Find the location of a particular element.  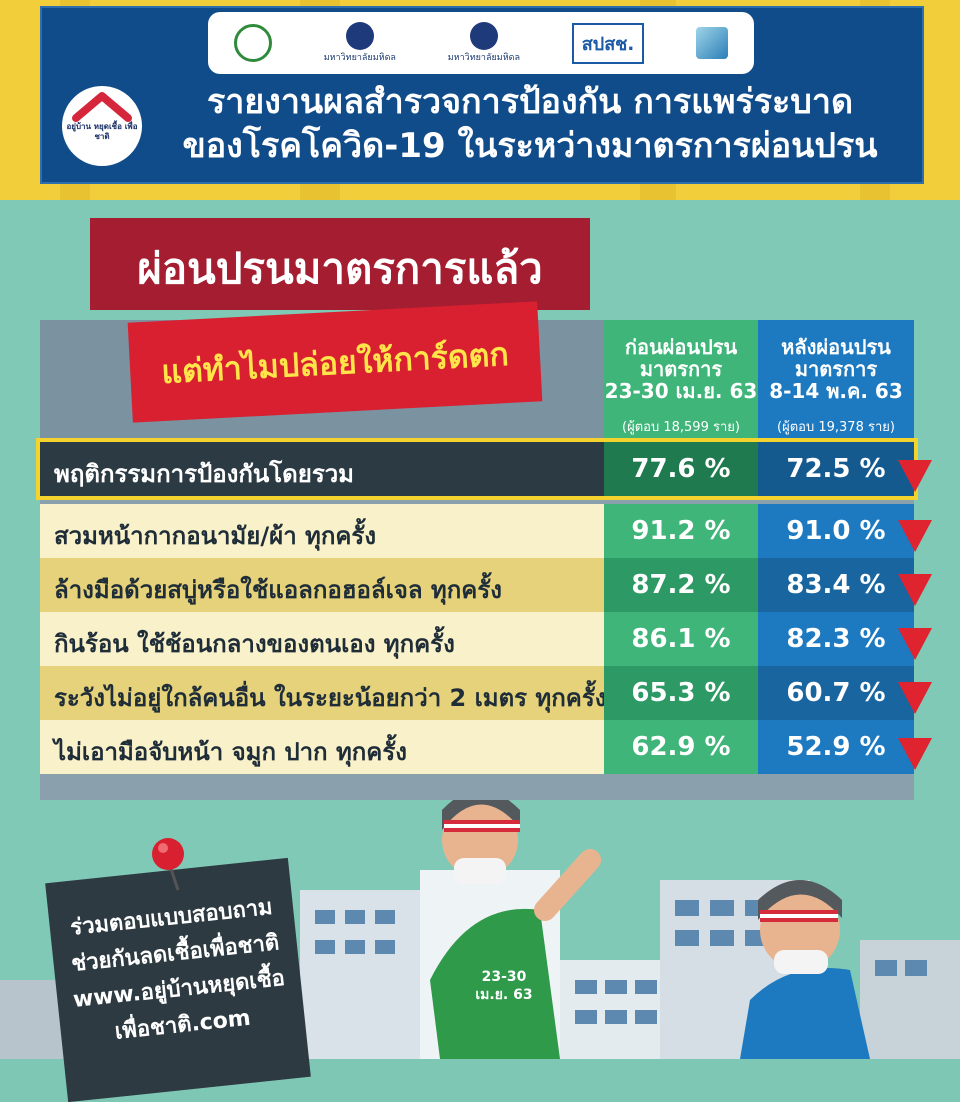

column-after-line1: หลังผ่อนปรน is located at coordinates (836, 347).